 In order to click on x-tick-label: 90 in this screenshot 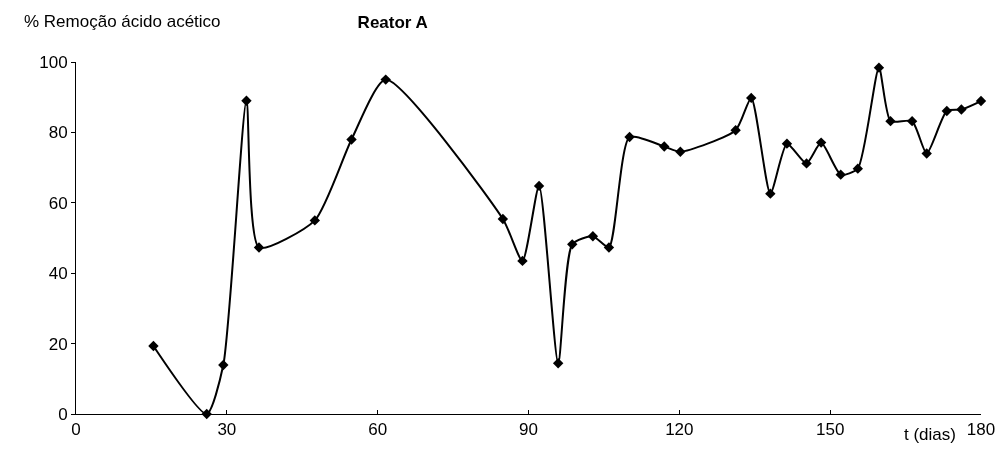, I will do `click(528, 430)`.